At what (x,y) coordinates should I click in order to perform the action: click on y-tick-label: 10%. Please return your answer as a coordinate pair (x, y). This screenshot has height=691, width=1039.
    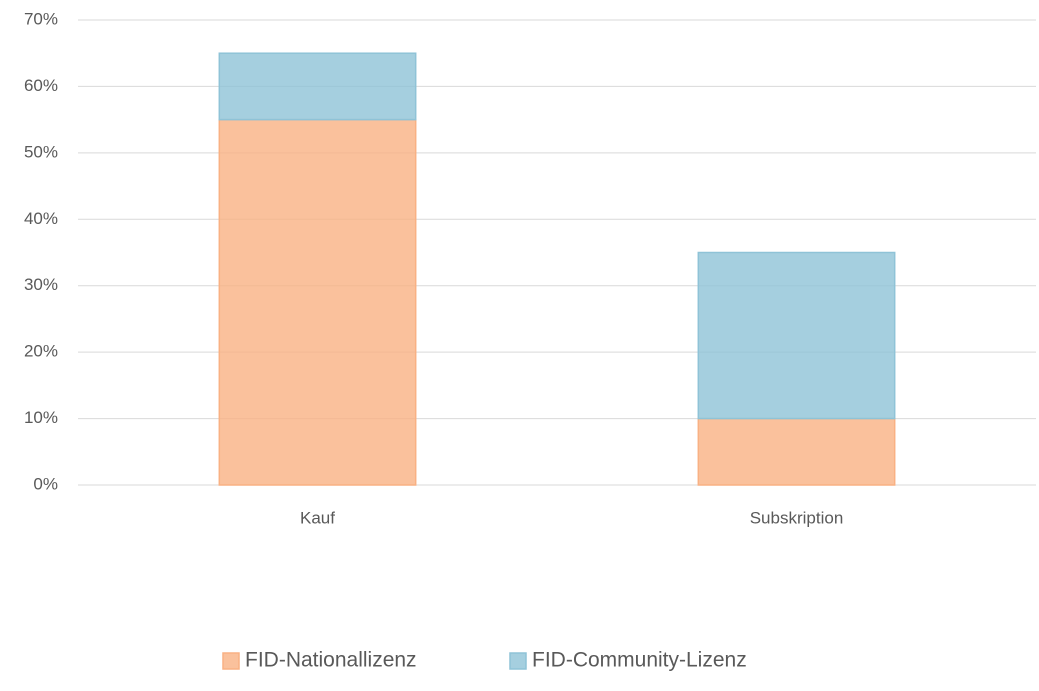
    Looking at the image, I should click on (41, 417).